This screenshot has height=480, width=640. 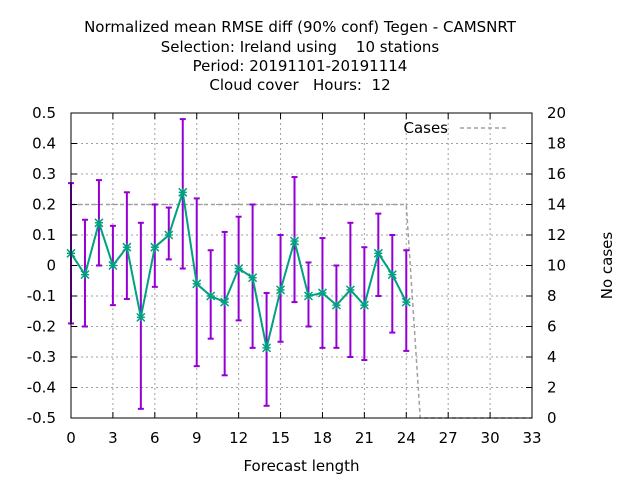 I want to click on x-tick-label: 12, so click(x=238, y=438).